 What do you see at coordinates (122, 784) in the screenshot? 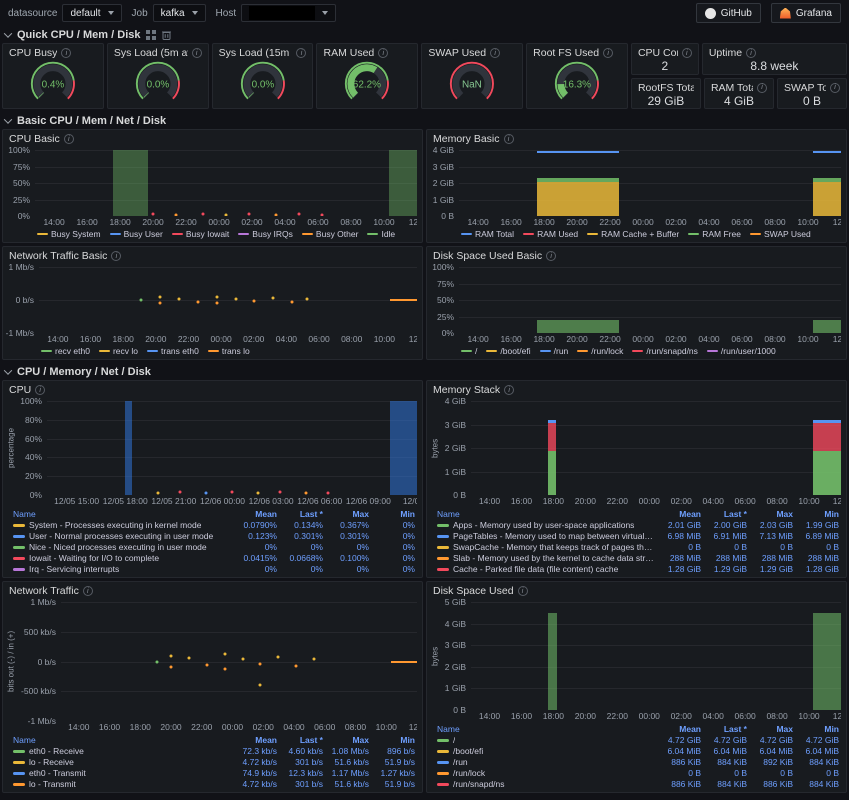
I see `legend-series-name: lo - Transmit` at bounding box center [122, 784].